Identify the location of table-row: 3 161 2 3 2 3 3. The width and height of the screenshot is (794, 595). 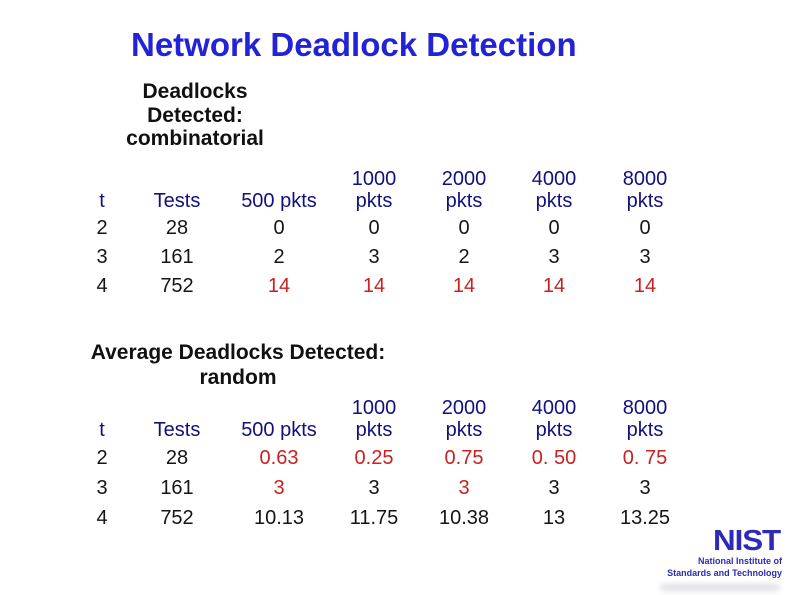
(385, 257).